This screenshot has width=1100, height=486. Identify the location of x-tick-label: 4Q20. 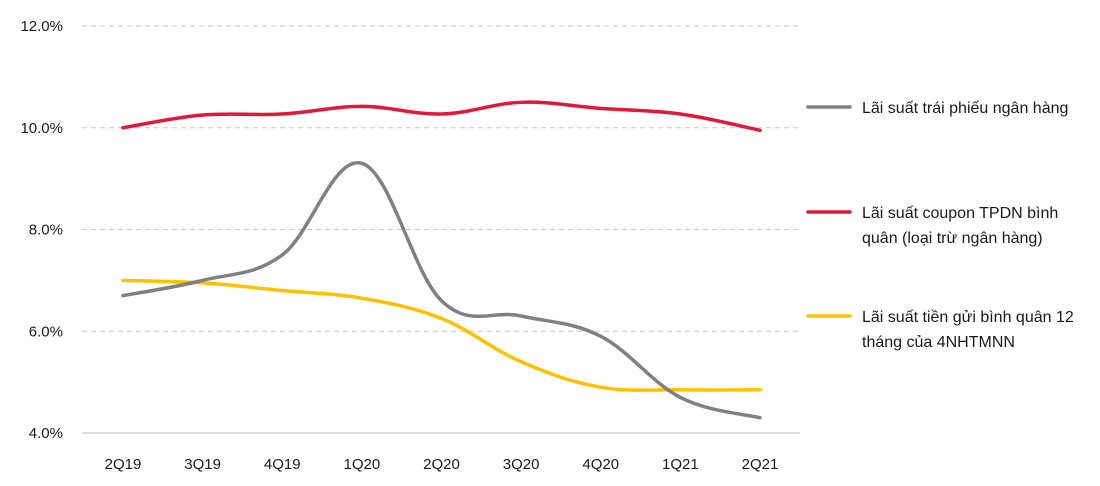
(600, 464).